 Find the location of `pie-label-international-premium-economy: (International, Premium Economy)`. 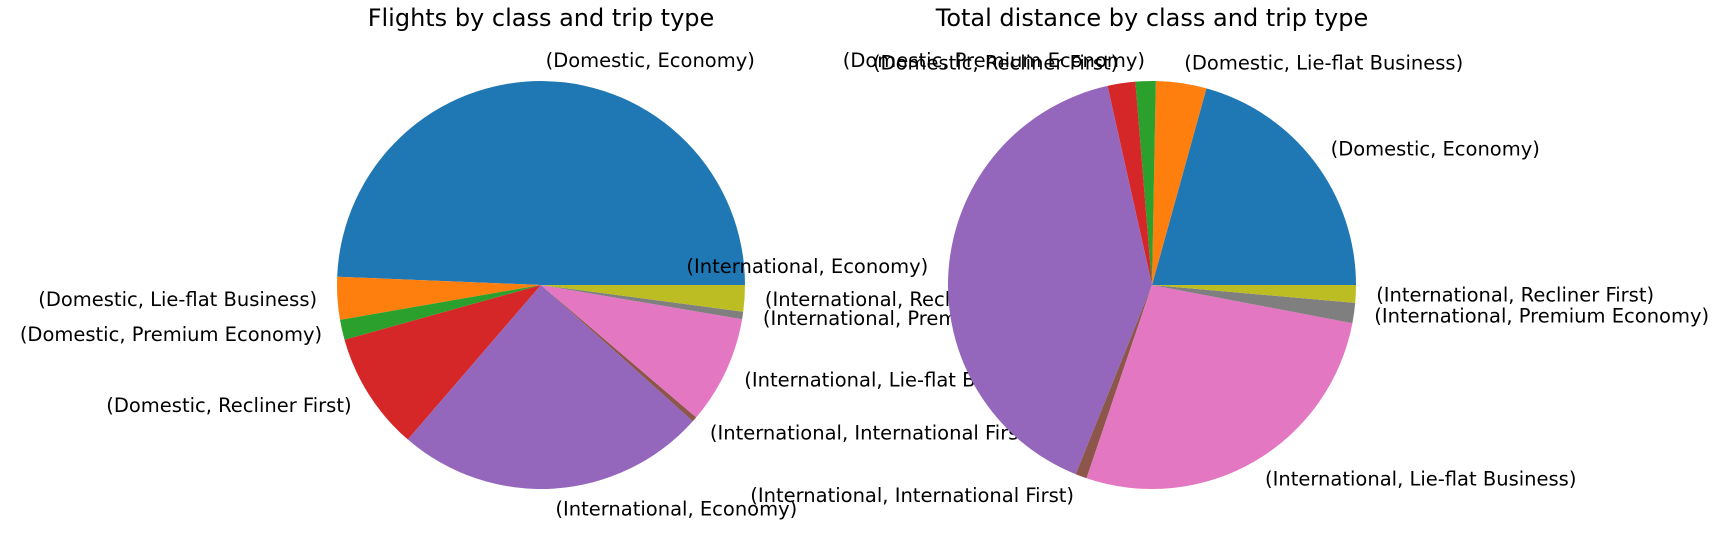

pie-label-international-premium-economy: (International, Premium Economy) is located at coordinates (1541, 315).